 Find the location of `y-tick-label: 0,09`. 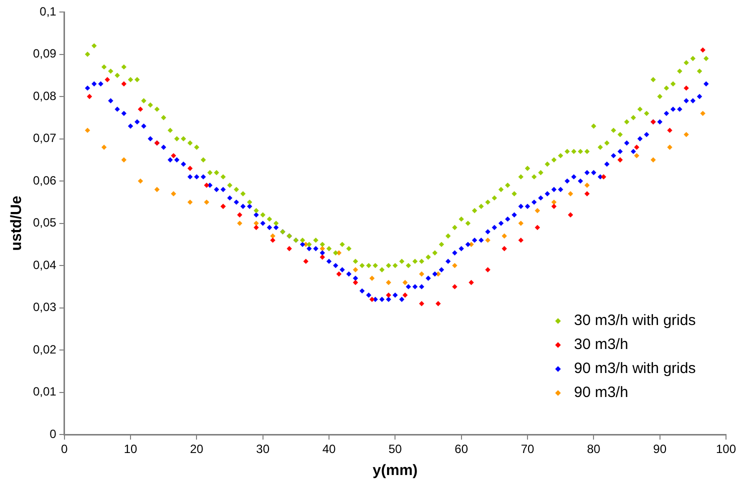

y-tick-label: 0,09 is located at coordinates (44, 53).